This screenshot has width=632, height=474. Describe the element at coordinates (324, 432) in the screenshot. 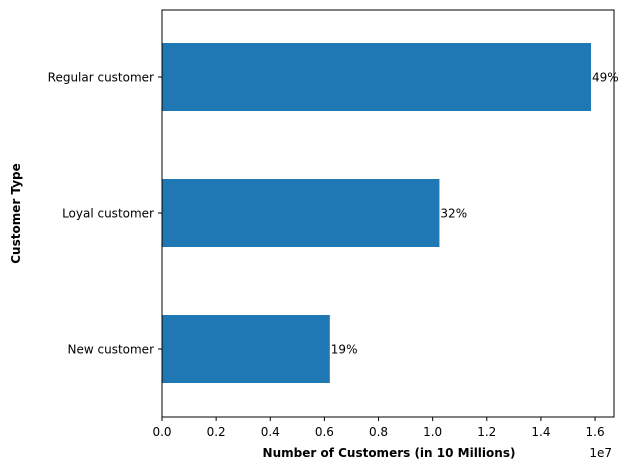

I see `x-tick-label-3: 0.6` at that location.